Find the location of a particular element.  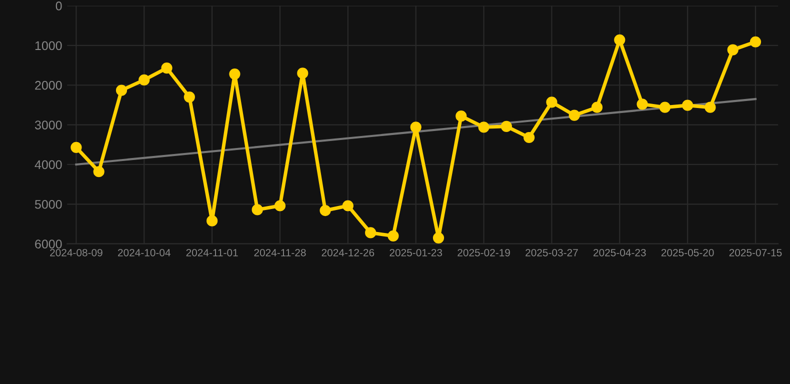

x-tick-label: 2025-05-20 is located at coordinates (687, 252).